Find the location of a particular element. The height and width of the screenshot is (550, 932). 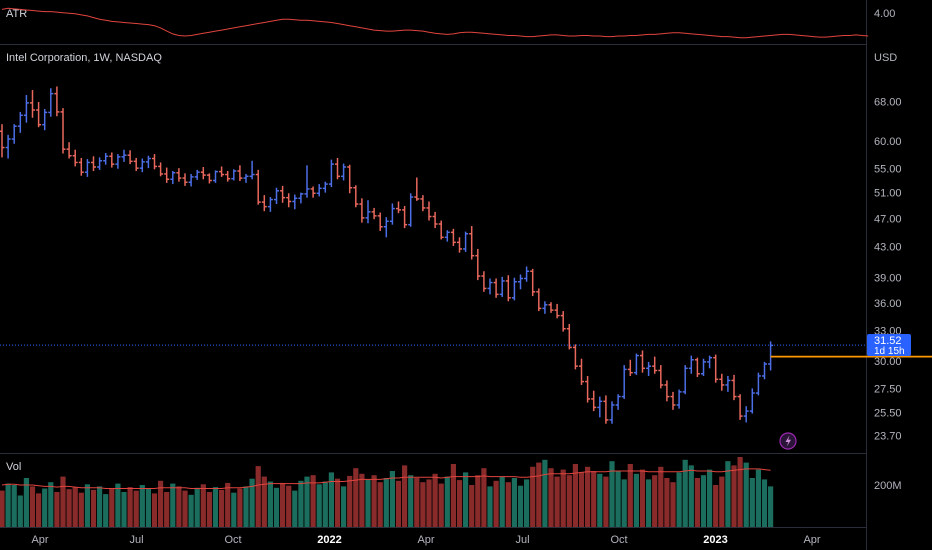

last-price-value: 31.52 is located at coordinates (888, 341).